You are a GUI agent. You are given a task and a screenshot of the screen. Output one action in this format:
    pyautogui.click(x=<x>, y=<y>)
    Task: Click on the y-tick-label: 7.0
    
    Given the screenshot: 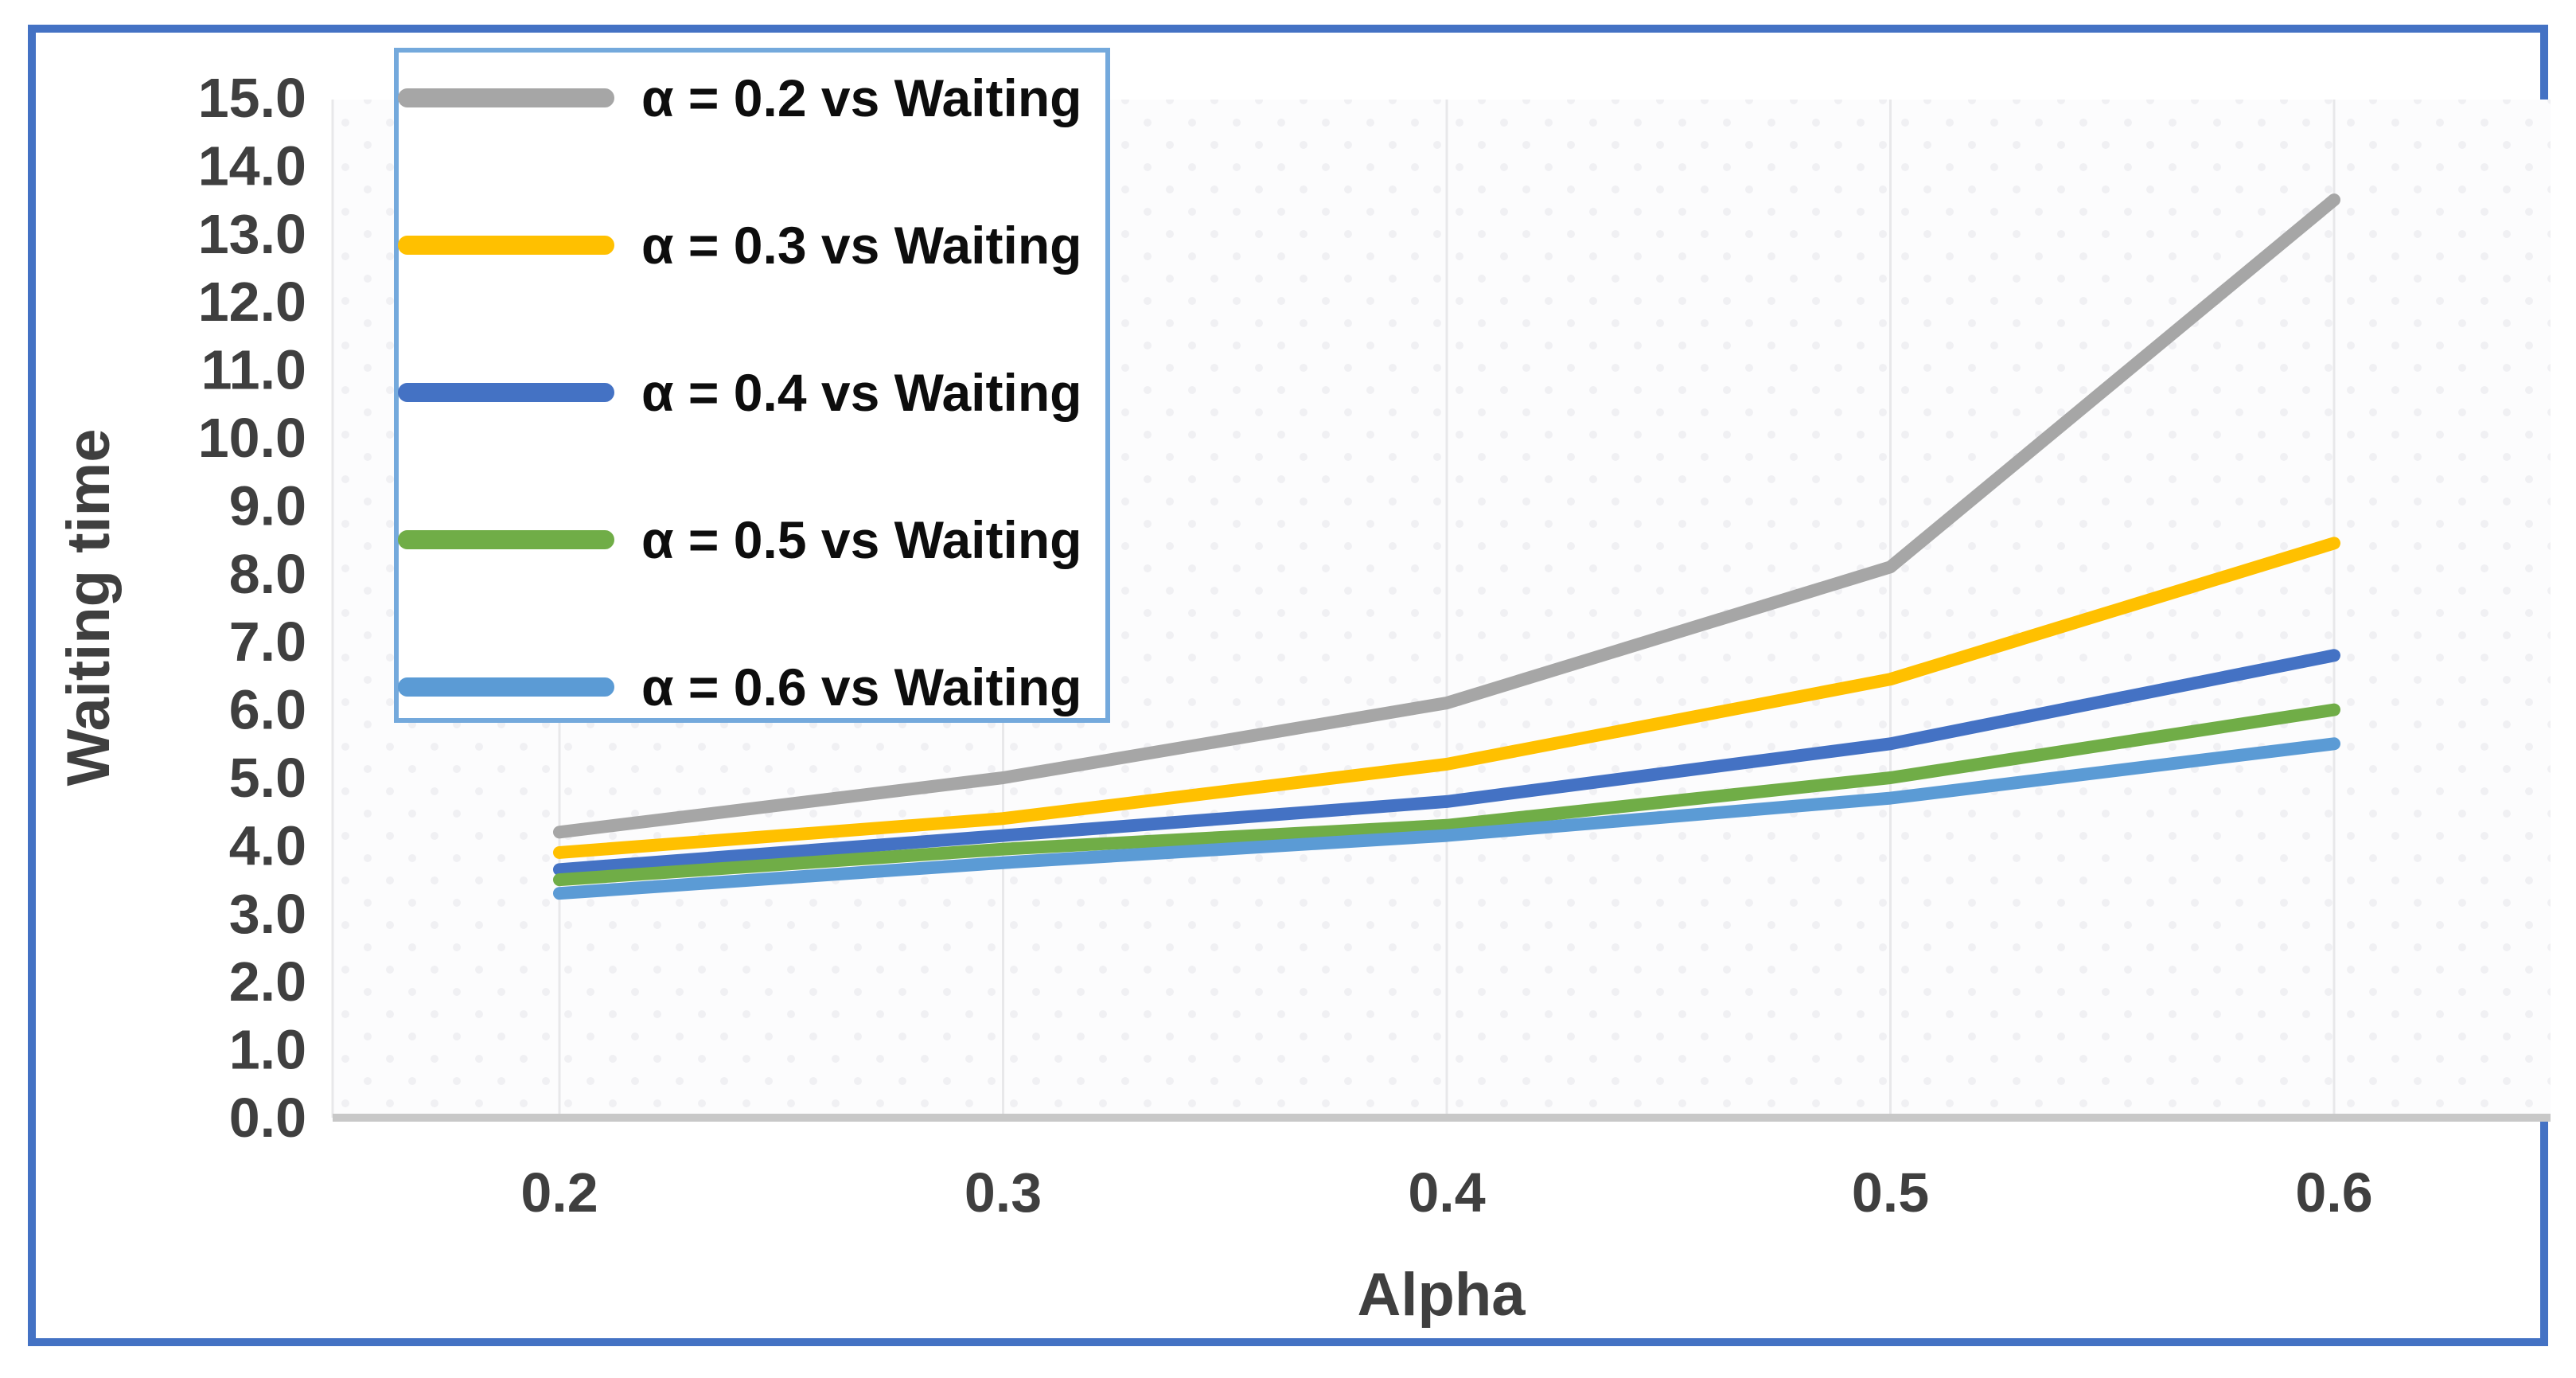 What is the action you would take?
    pyautogui.click(x=267, y=642)
    